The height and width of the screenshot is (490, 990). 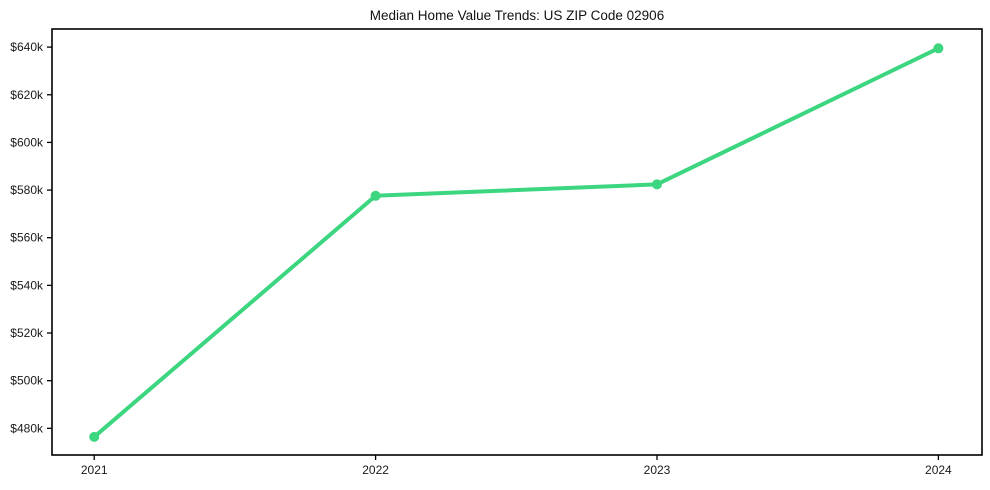 I want to click on y-tick-label: $540k, so click(x=27, y=285).